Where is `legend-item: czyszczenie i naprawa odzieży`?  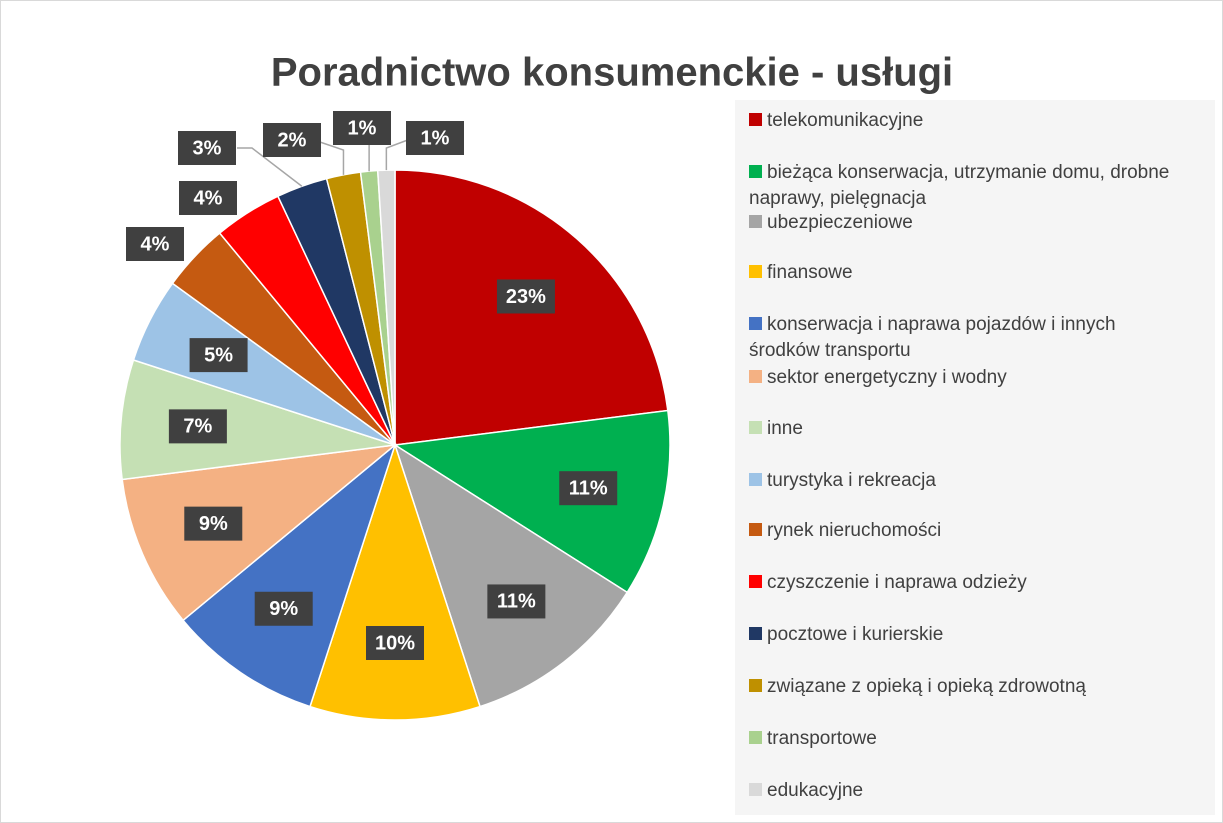
legend-item: czyszczenie i naprawa odzieży is located at coordinates (969, 583).